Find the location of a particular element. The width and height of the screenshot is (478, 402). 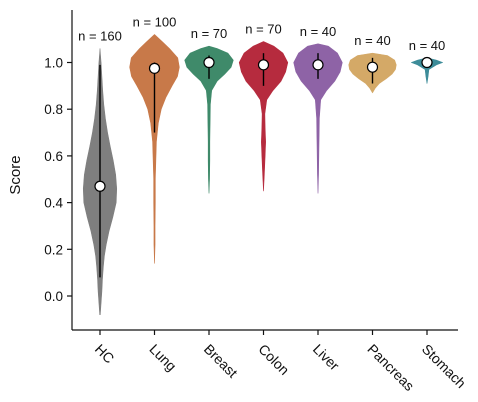

violin-liver is located at coordinates (318, 118).